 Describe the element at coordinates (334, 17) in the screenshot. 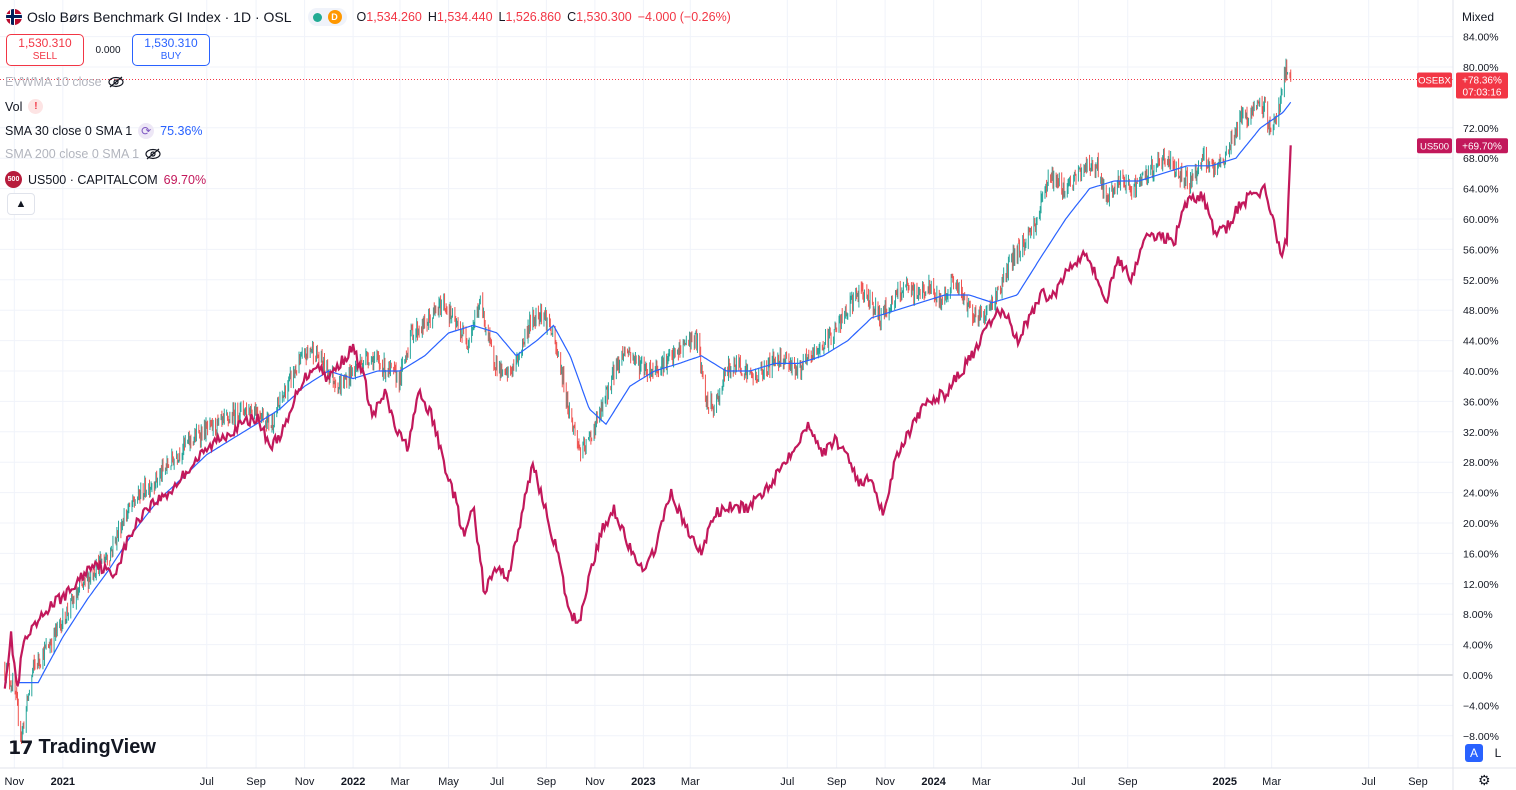

I see `data-badge-d: D` at that location.